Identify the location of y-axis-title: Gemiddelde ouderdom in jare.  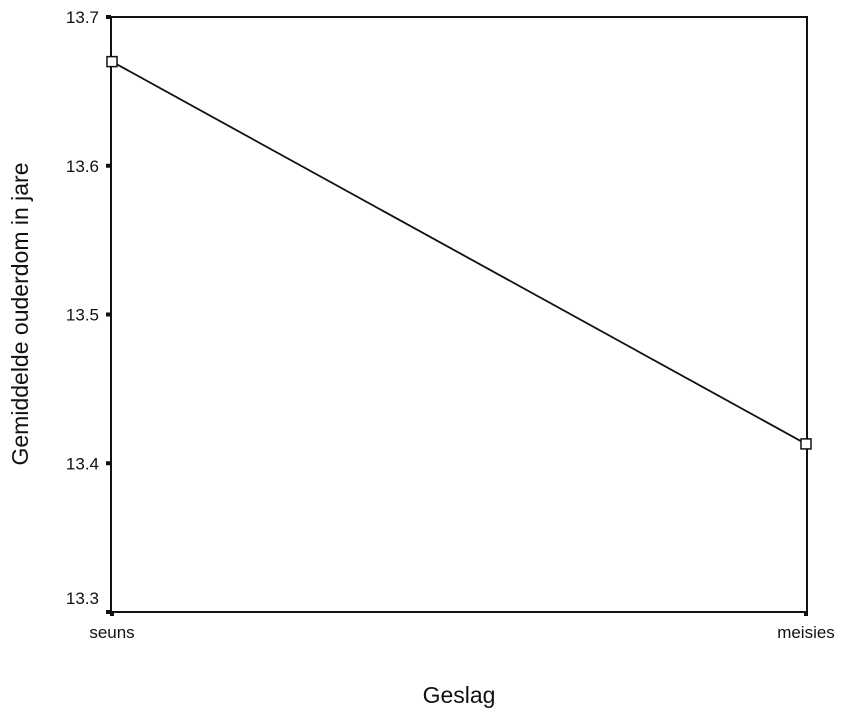
(20, 313).